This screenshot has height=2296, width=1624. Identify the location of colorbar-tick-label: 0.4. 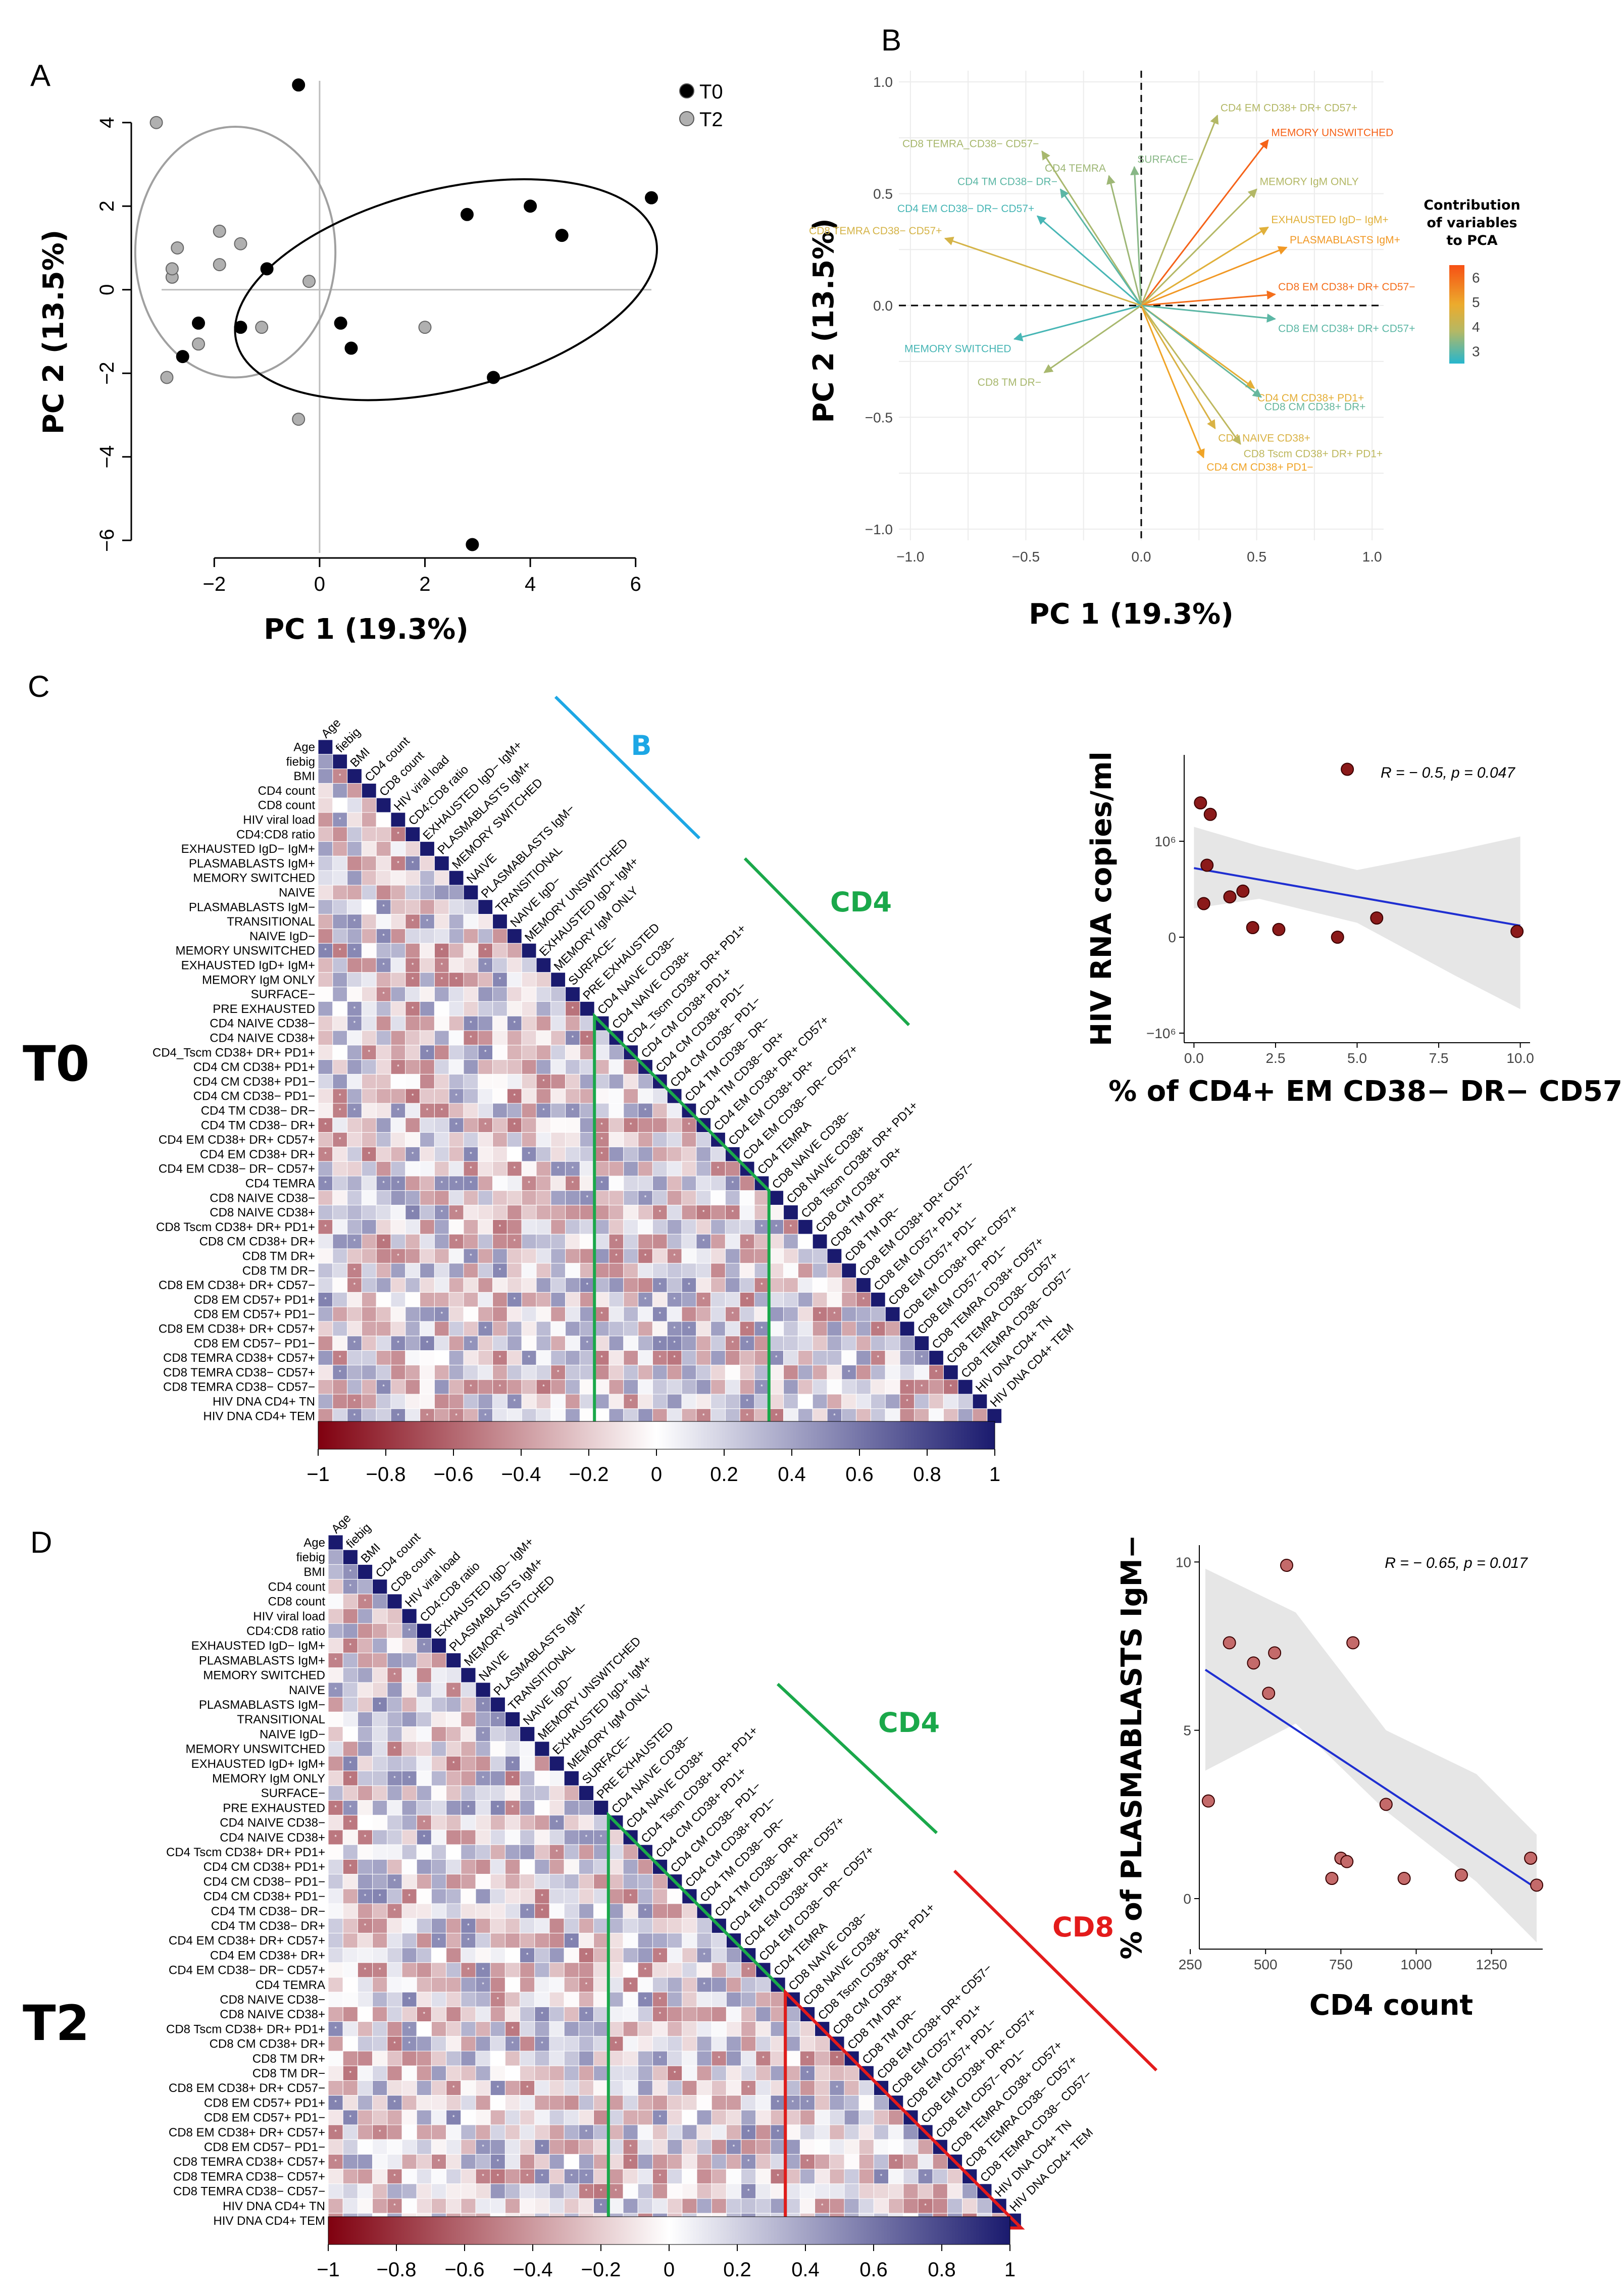
(805, 2270).